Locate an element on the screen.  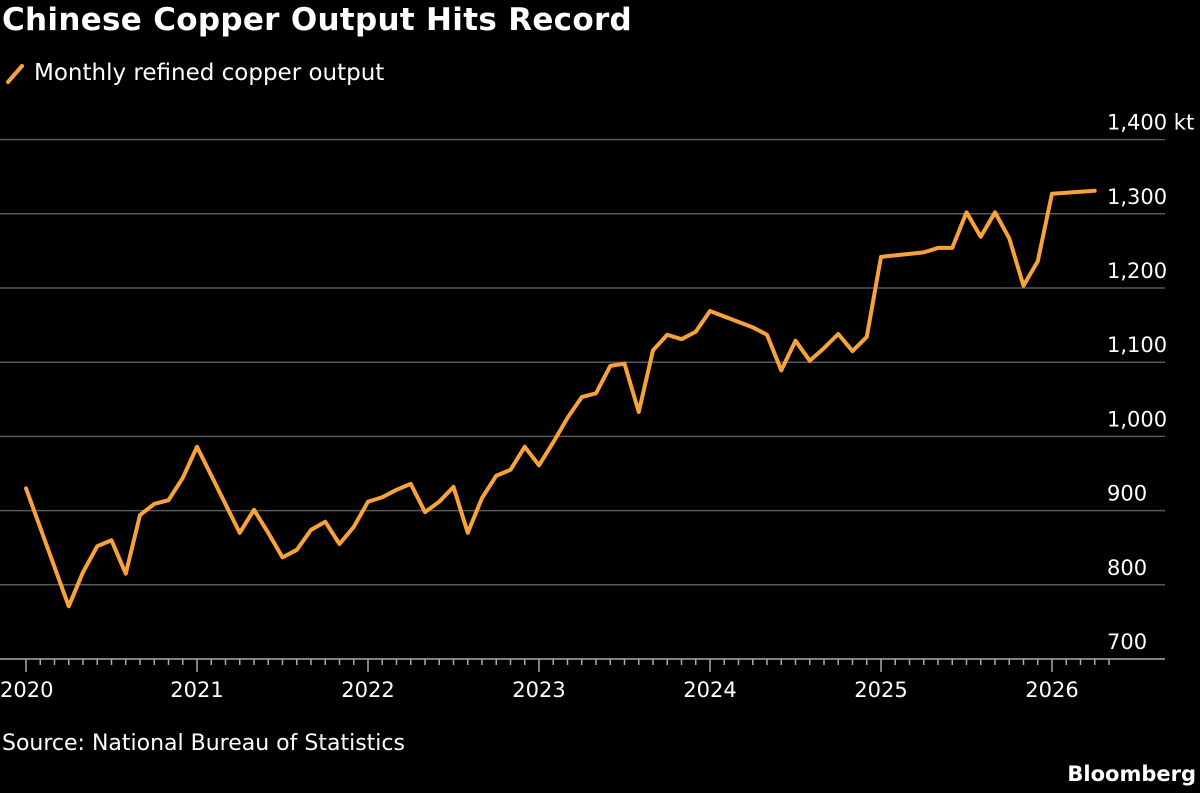
legend: Monthly refined copper output is located at coordinates (194, 73).